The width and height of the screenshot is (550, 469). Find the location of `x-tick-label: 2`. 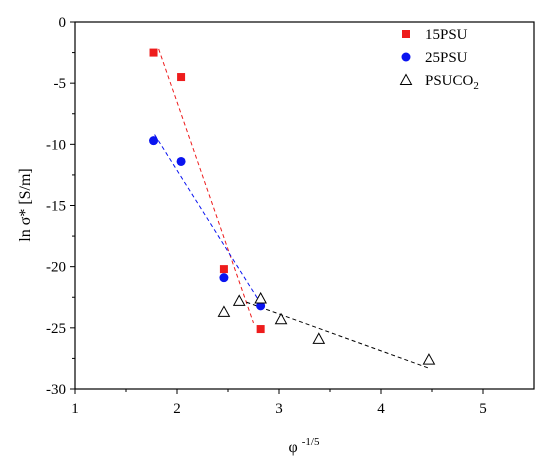

x-tick-label: 2 is located at coordinates (177, 409).